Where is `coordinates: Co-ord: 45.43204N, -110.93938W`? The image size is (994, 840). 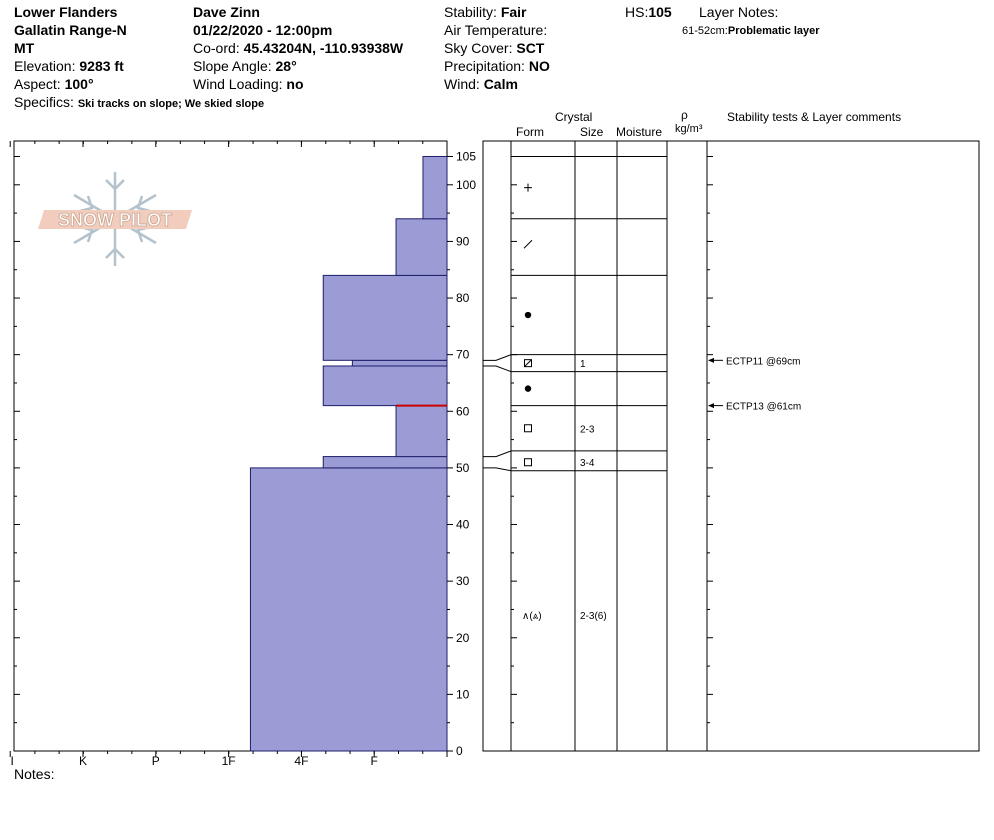 coordinates: Co-ord: 45.43204N, -110.93938W is located at coordinates (298, 48).